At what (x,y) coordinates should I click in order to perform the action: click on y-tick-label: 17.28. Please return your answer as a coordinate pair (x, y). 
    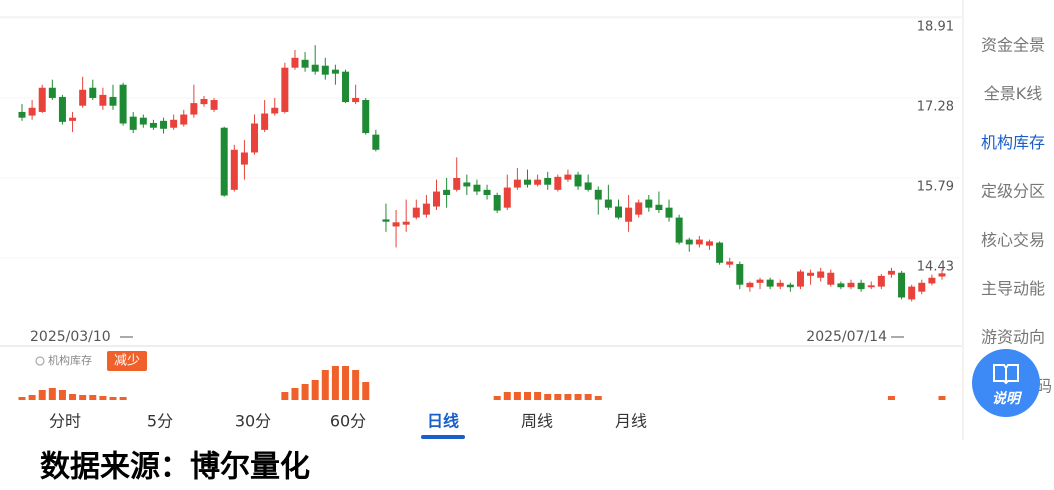
    Looking at the image, I should click on (935, 106).